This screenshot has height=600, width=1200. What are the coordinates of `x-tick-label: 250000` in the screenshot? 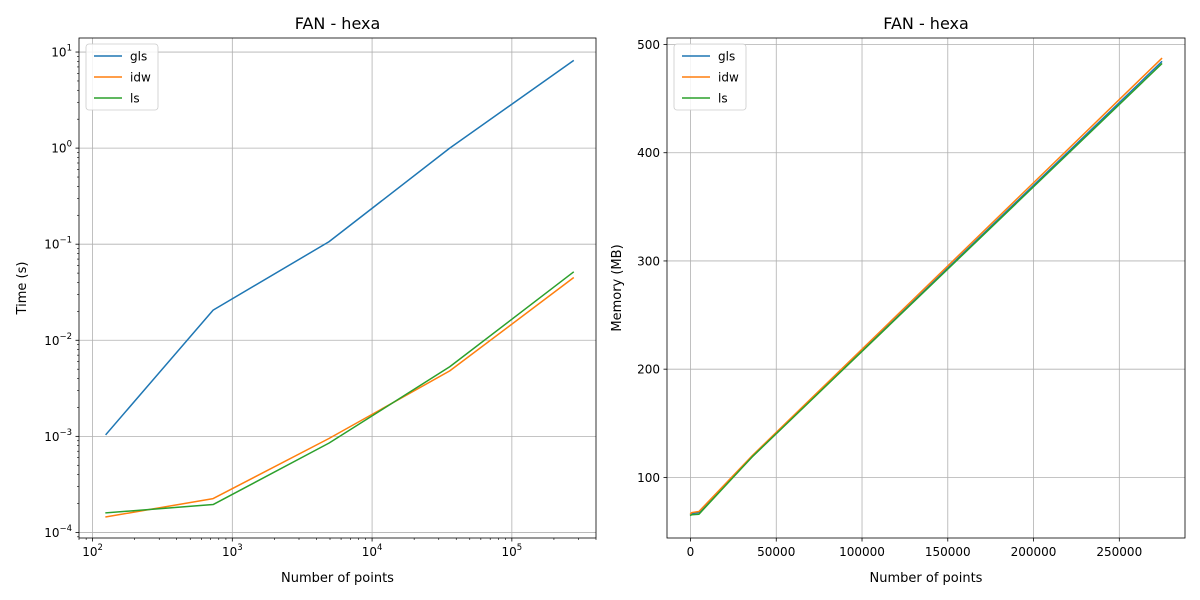 It's located at (1119, 552).